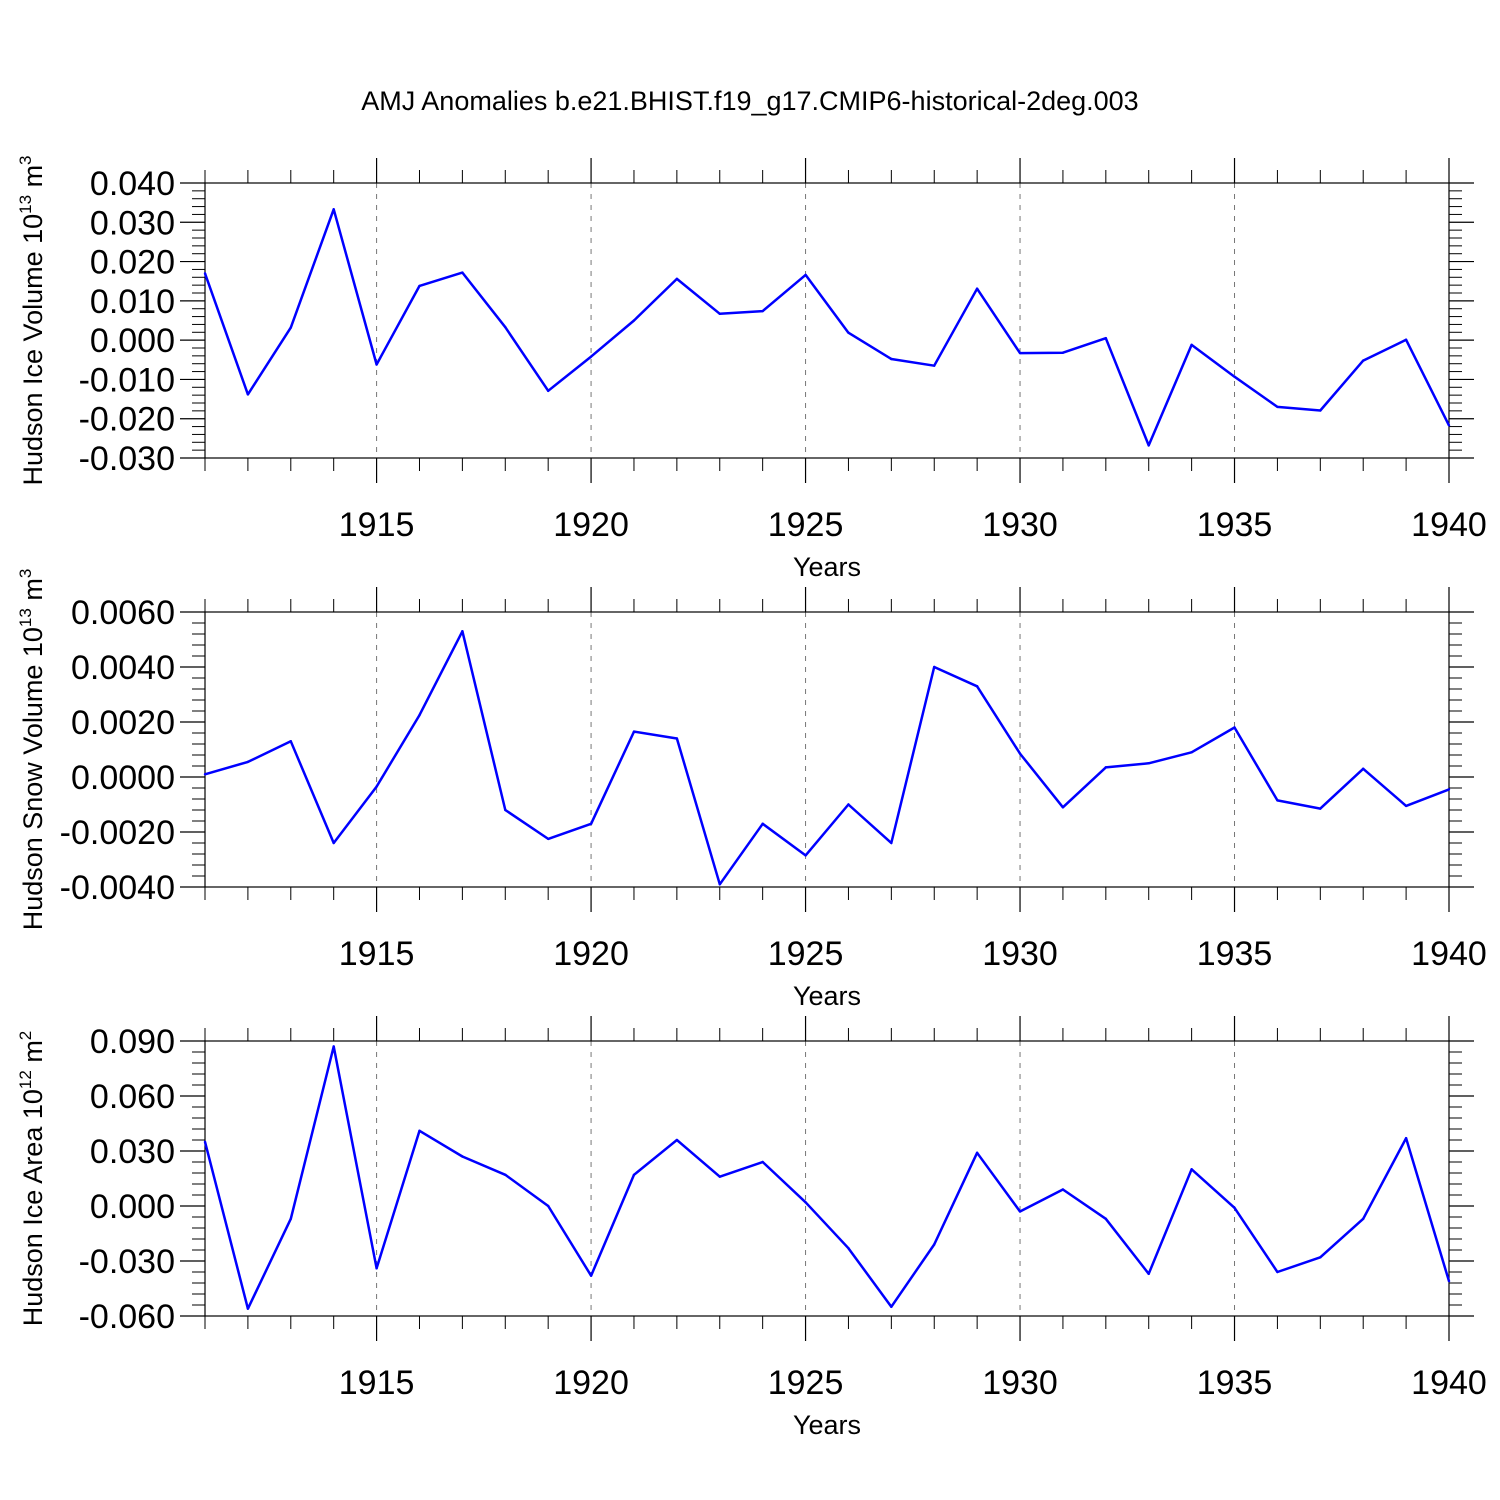 Image resolution: width=1500 pixels, height=1500 pixels. What do you see at coordinates (132, 1207) in the screenshot?
I see `y-tick-label: 0.000` at bounding box center [132, 1207].